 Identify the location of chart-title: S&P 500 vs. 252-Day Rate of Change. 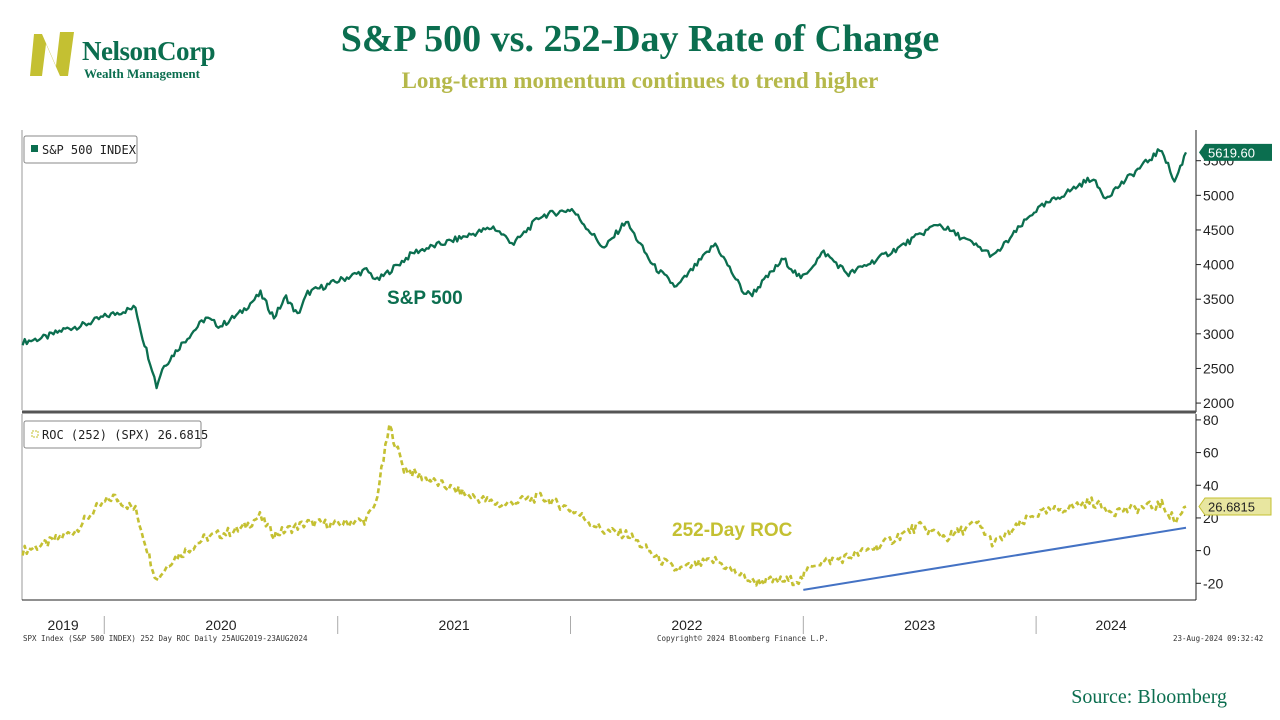
(640, 39).